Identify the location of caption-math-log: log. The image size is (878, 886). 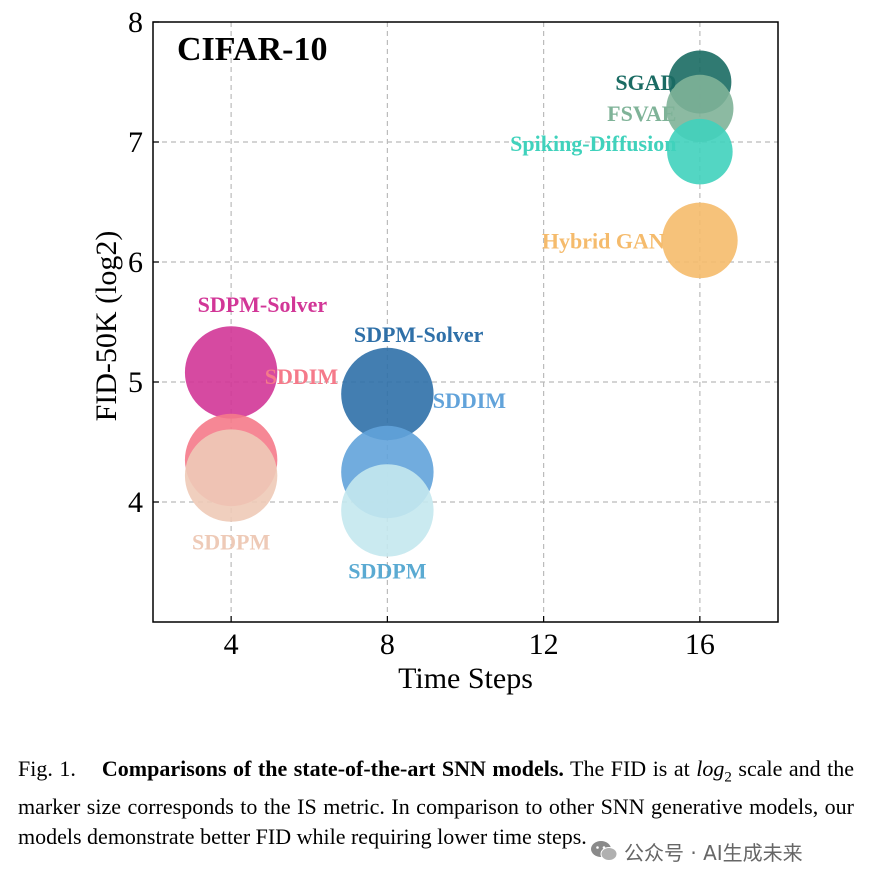
(710, 768).